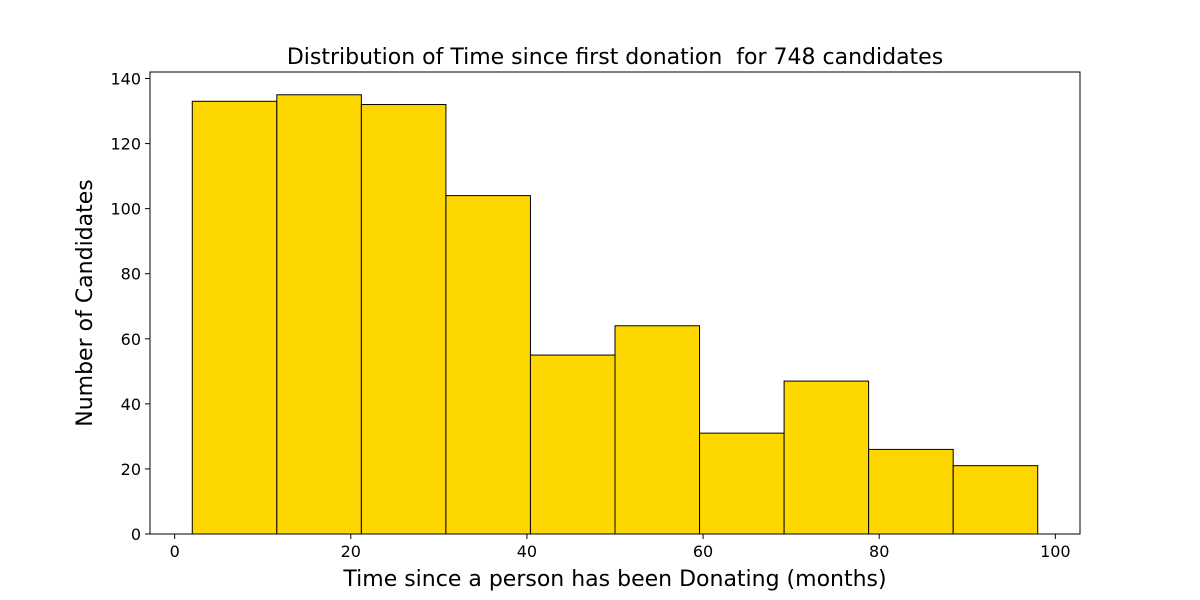 This screenshot has width=1200, height=600. I want to click on x-tick-label: 40, so click(527, 551).